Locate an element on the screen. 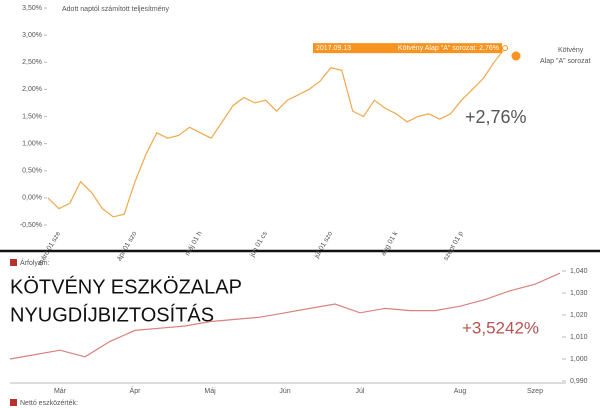  y-tick-label: 1,020 is located at coordinates (579, 315).